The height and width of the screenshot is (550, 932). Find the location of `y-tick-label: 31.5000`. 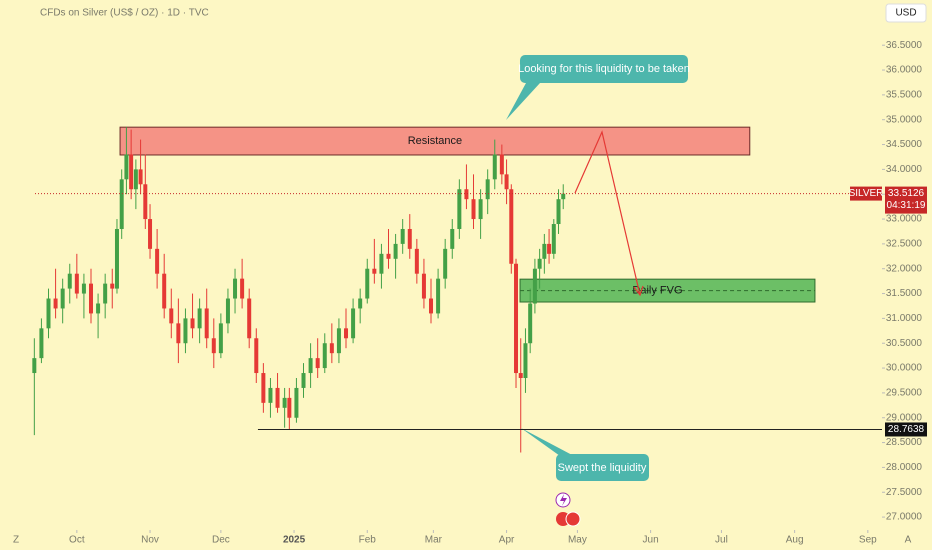

y-tick-label: 31.5000 is located at coordinates (904, 293).